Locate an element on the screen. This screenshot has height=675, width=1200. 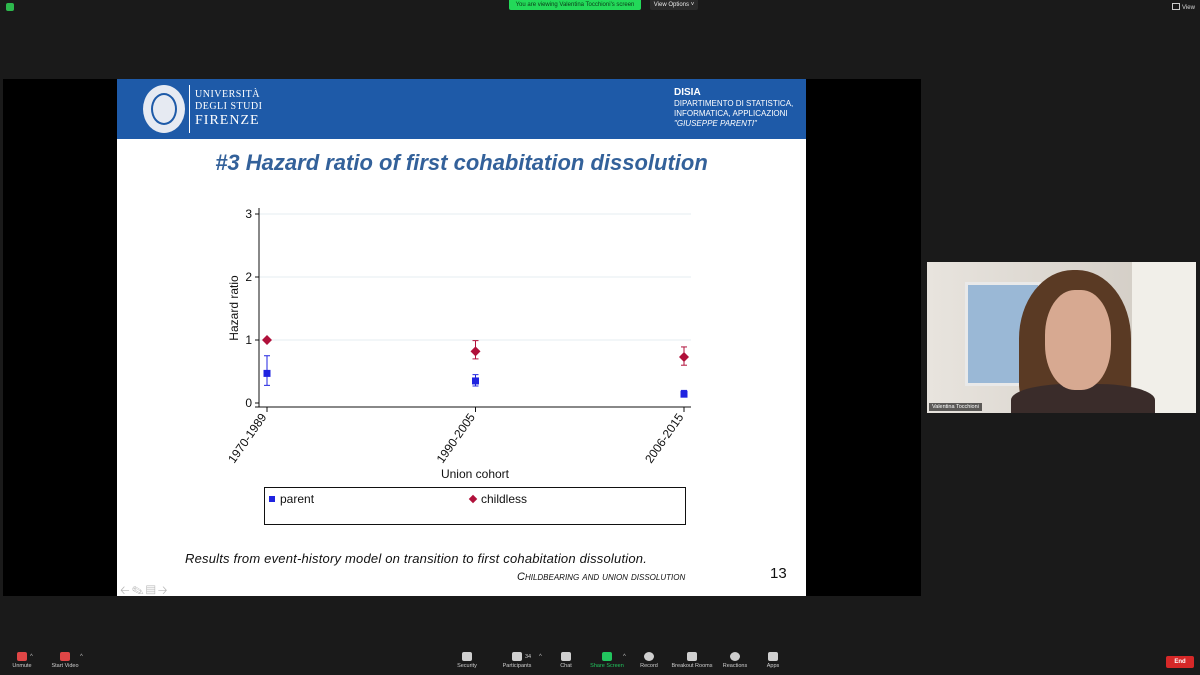
mic-muted-icon is located at coordinates (22, 656).